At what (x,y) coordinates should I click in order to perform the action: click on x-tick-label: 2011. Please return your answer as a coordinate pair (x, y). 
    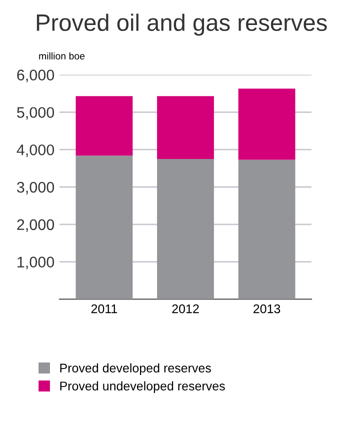
    Looking at the image, I should click on (104, 309).